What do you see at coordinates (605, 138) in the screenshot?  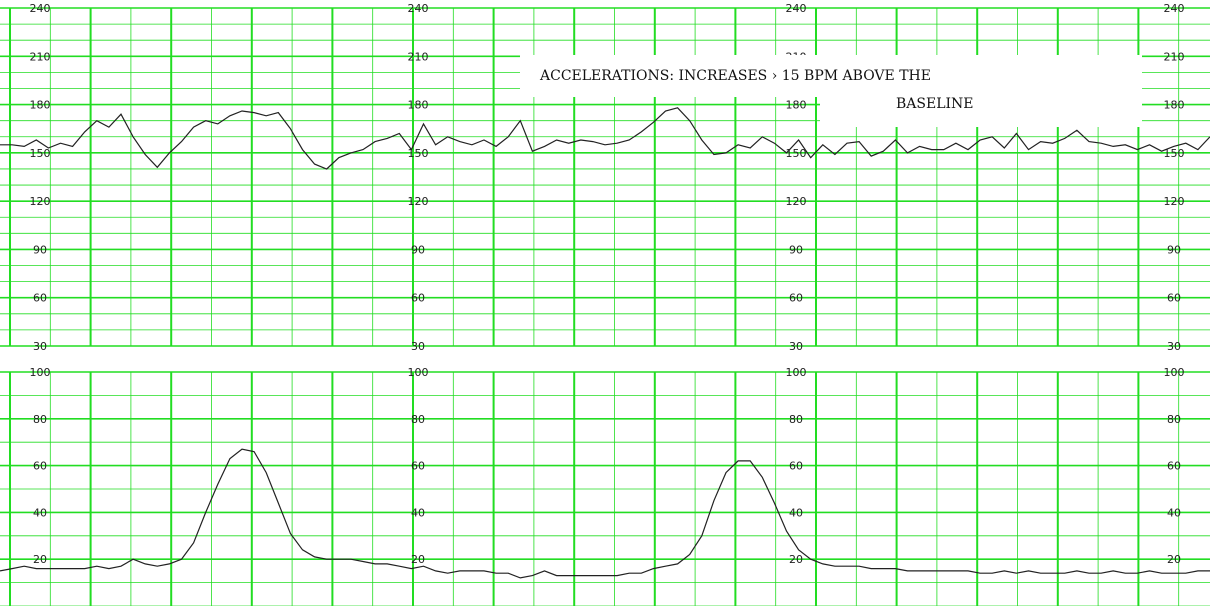 I see `fhr-trace-line` at bounding box center [605, 138].